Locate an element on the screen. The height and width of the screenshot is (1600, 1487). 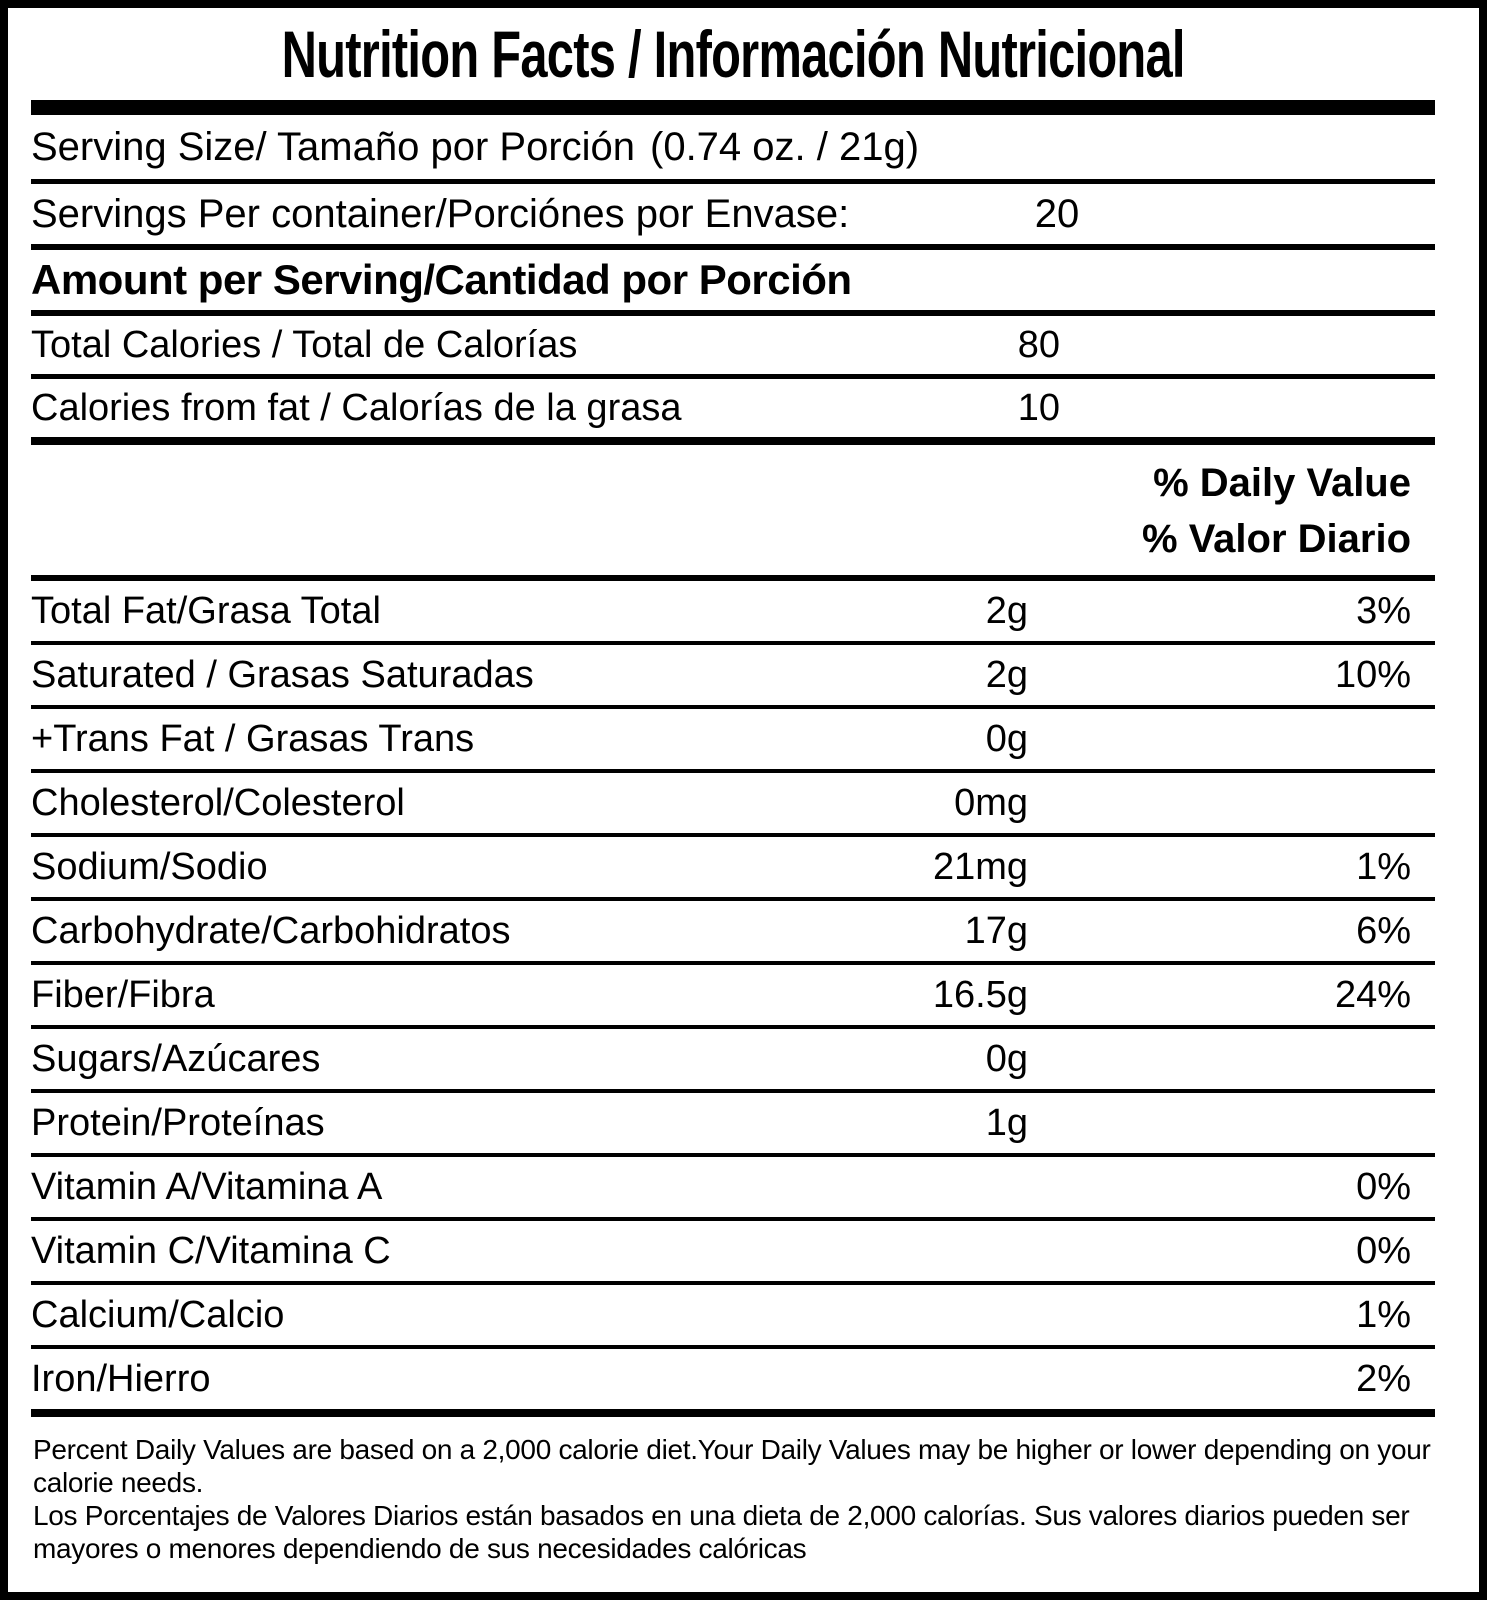
nutrient-label: Total Fat/Grasa Total is located at coordinates (206, 610).